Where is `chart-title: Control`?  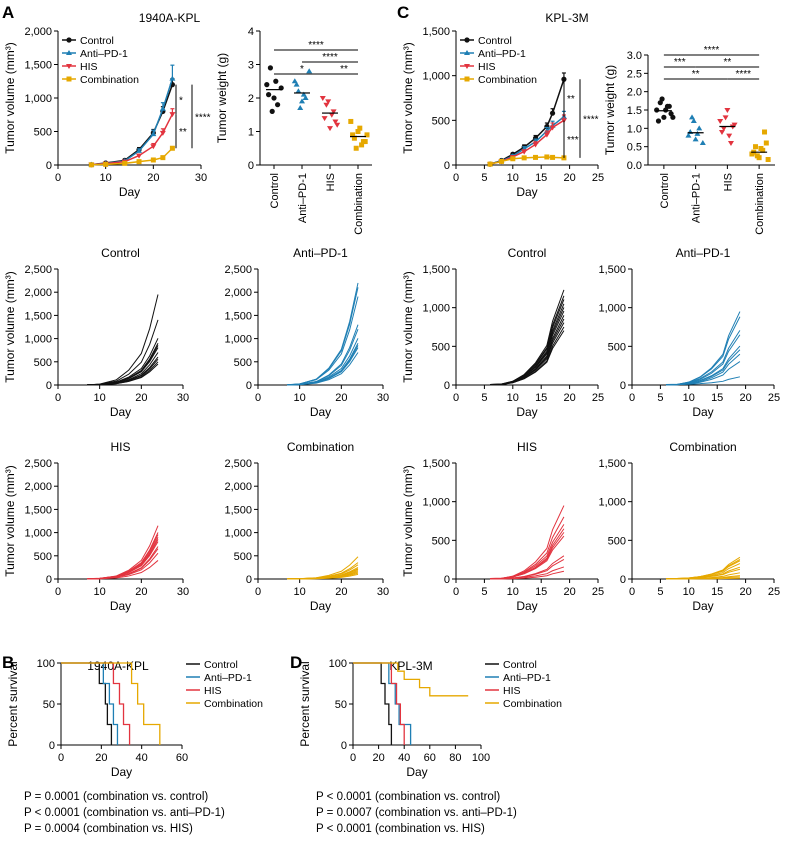
chart-title: Control is located at coordinates (120, 253).